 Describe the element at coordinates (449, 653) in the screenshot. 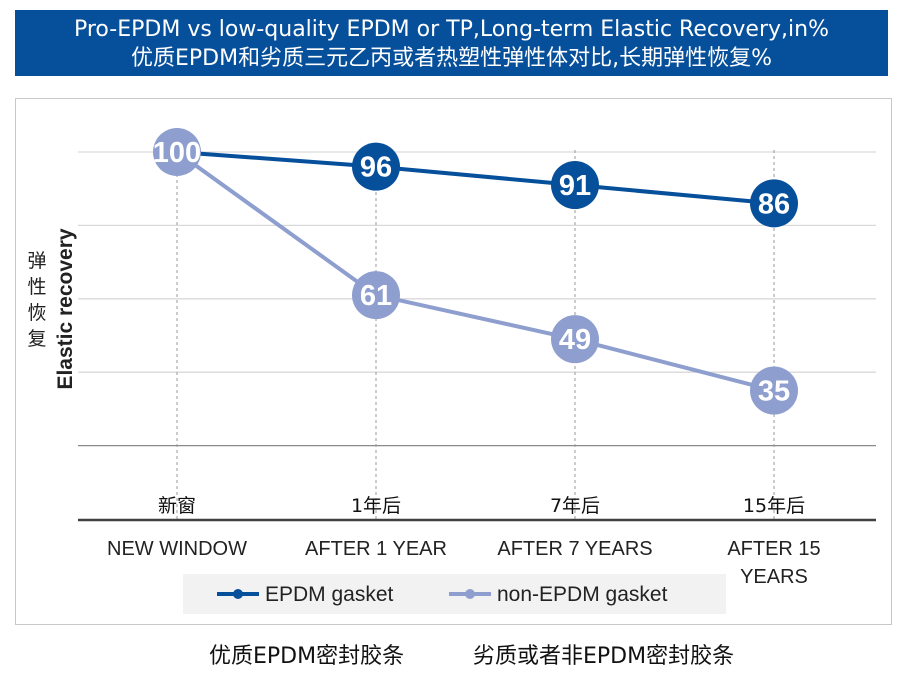

I see `bottom-caption: 优质EPDM密封胶条 劣质或者非EPDM密封胶条` at that location.